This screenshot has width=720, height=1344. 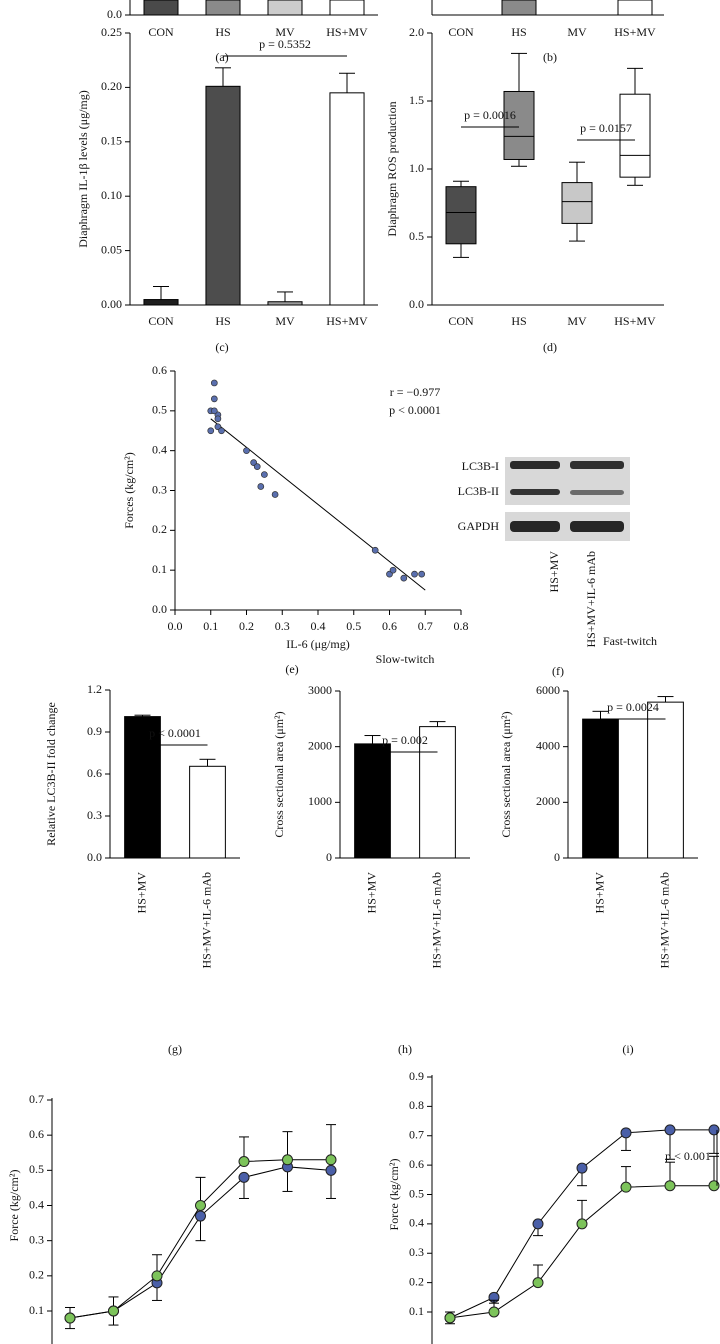 I want to click on x-tick-label: 0.1, so click(x=210, y=626).